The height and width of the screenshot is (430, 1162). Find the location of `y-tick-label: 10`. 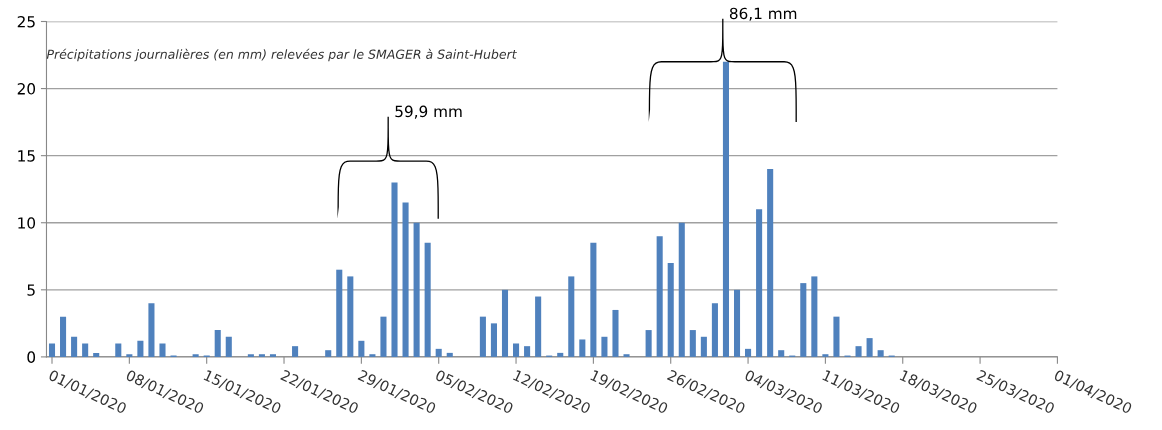

y-tick-label: 10 is located at coordinates (27, 223).